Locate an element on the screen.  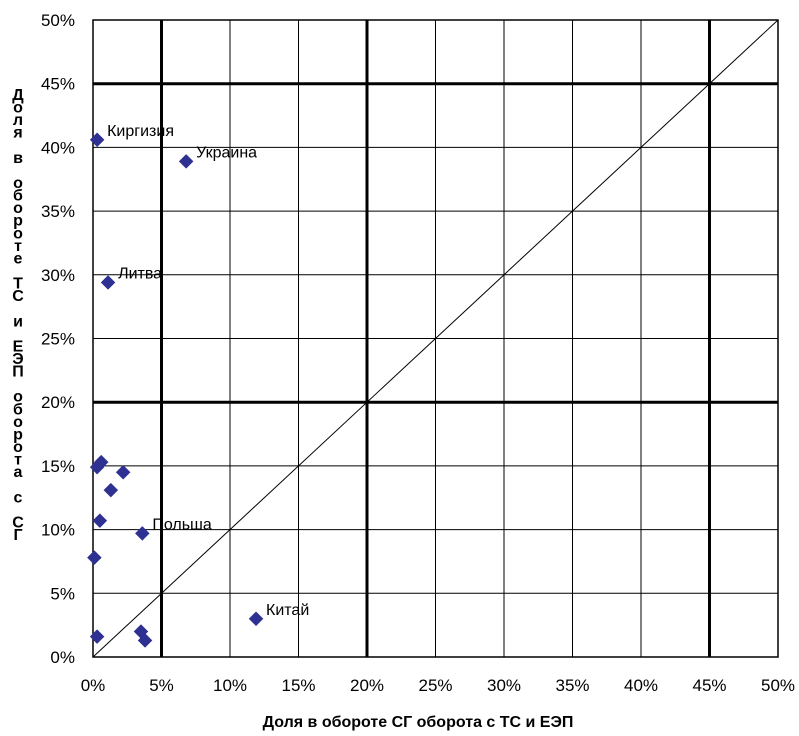
data-point-label: Литва is located at coordinates (140, 273).